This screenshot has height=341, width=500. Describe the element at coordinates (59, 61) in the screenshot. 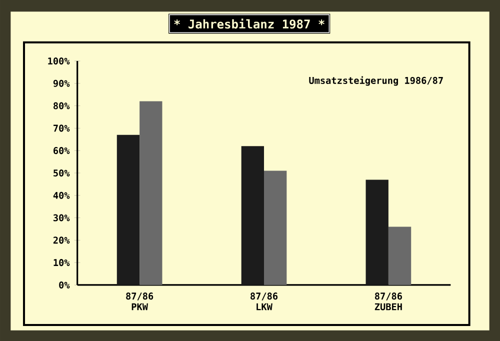

I see `y-tick-label: 100%` at that location.